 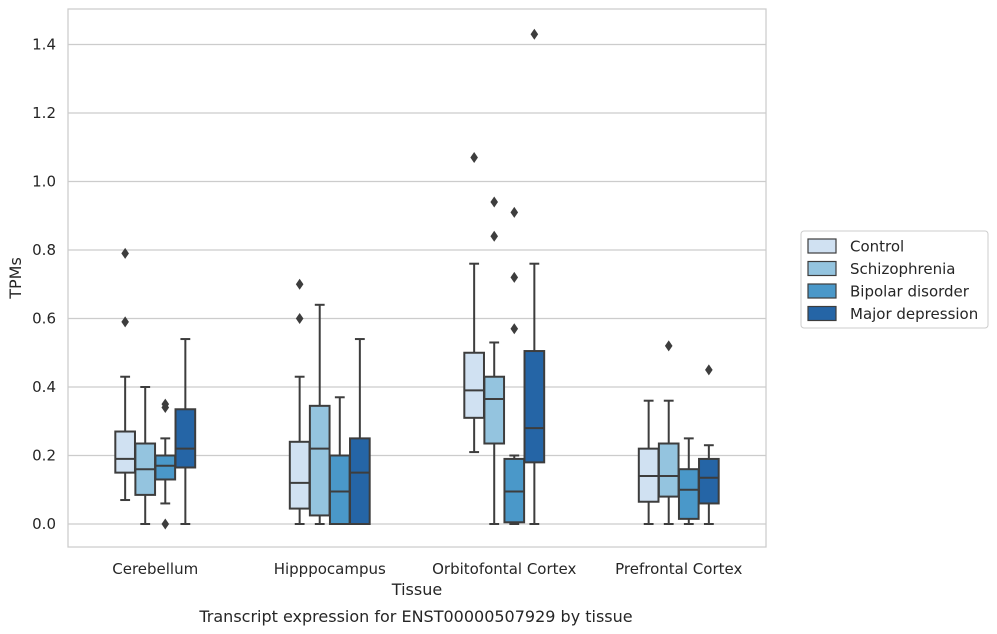 I want to click on x-axis-title: Tissue, so click(x=416, y=589).